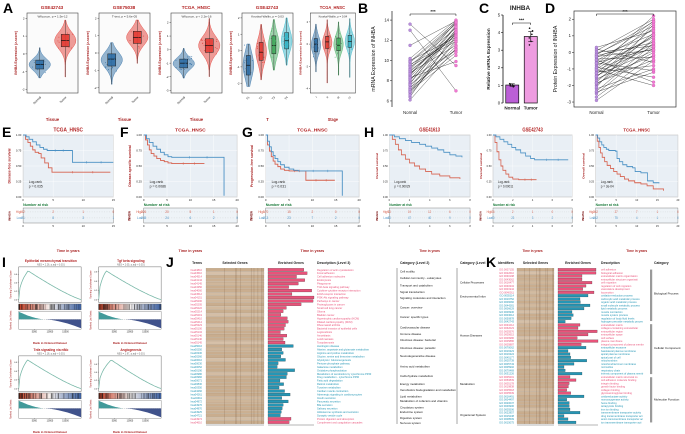  I want to click on term-id: hsa05100, so click(197, 329).